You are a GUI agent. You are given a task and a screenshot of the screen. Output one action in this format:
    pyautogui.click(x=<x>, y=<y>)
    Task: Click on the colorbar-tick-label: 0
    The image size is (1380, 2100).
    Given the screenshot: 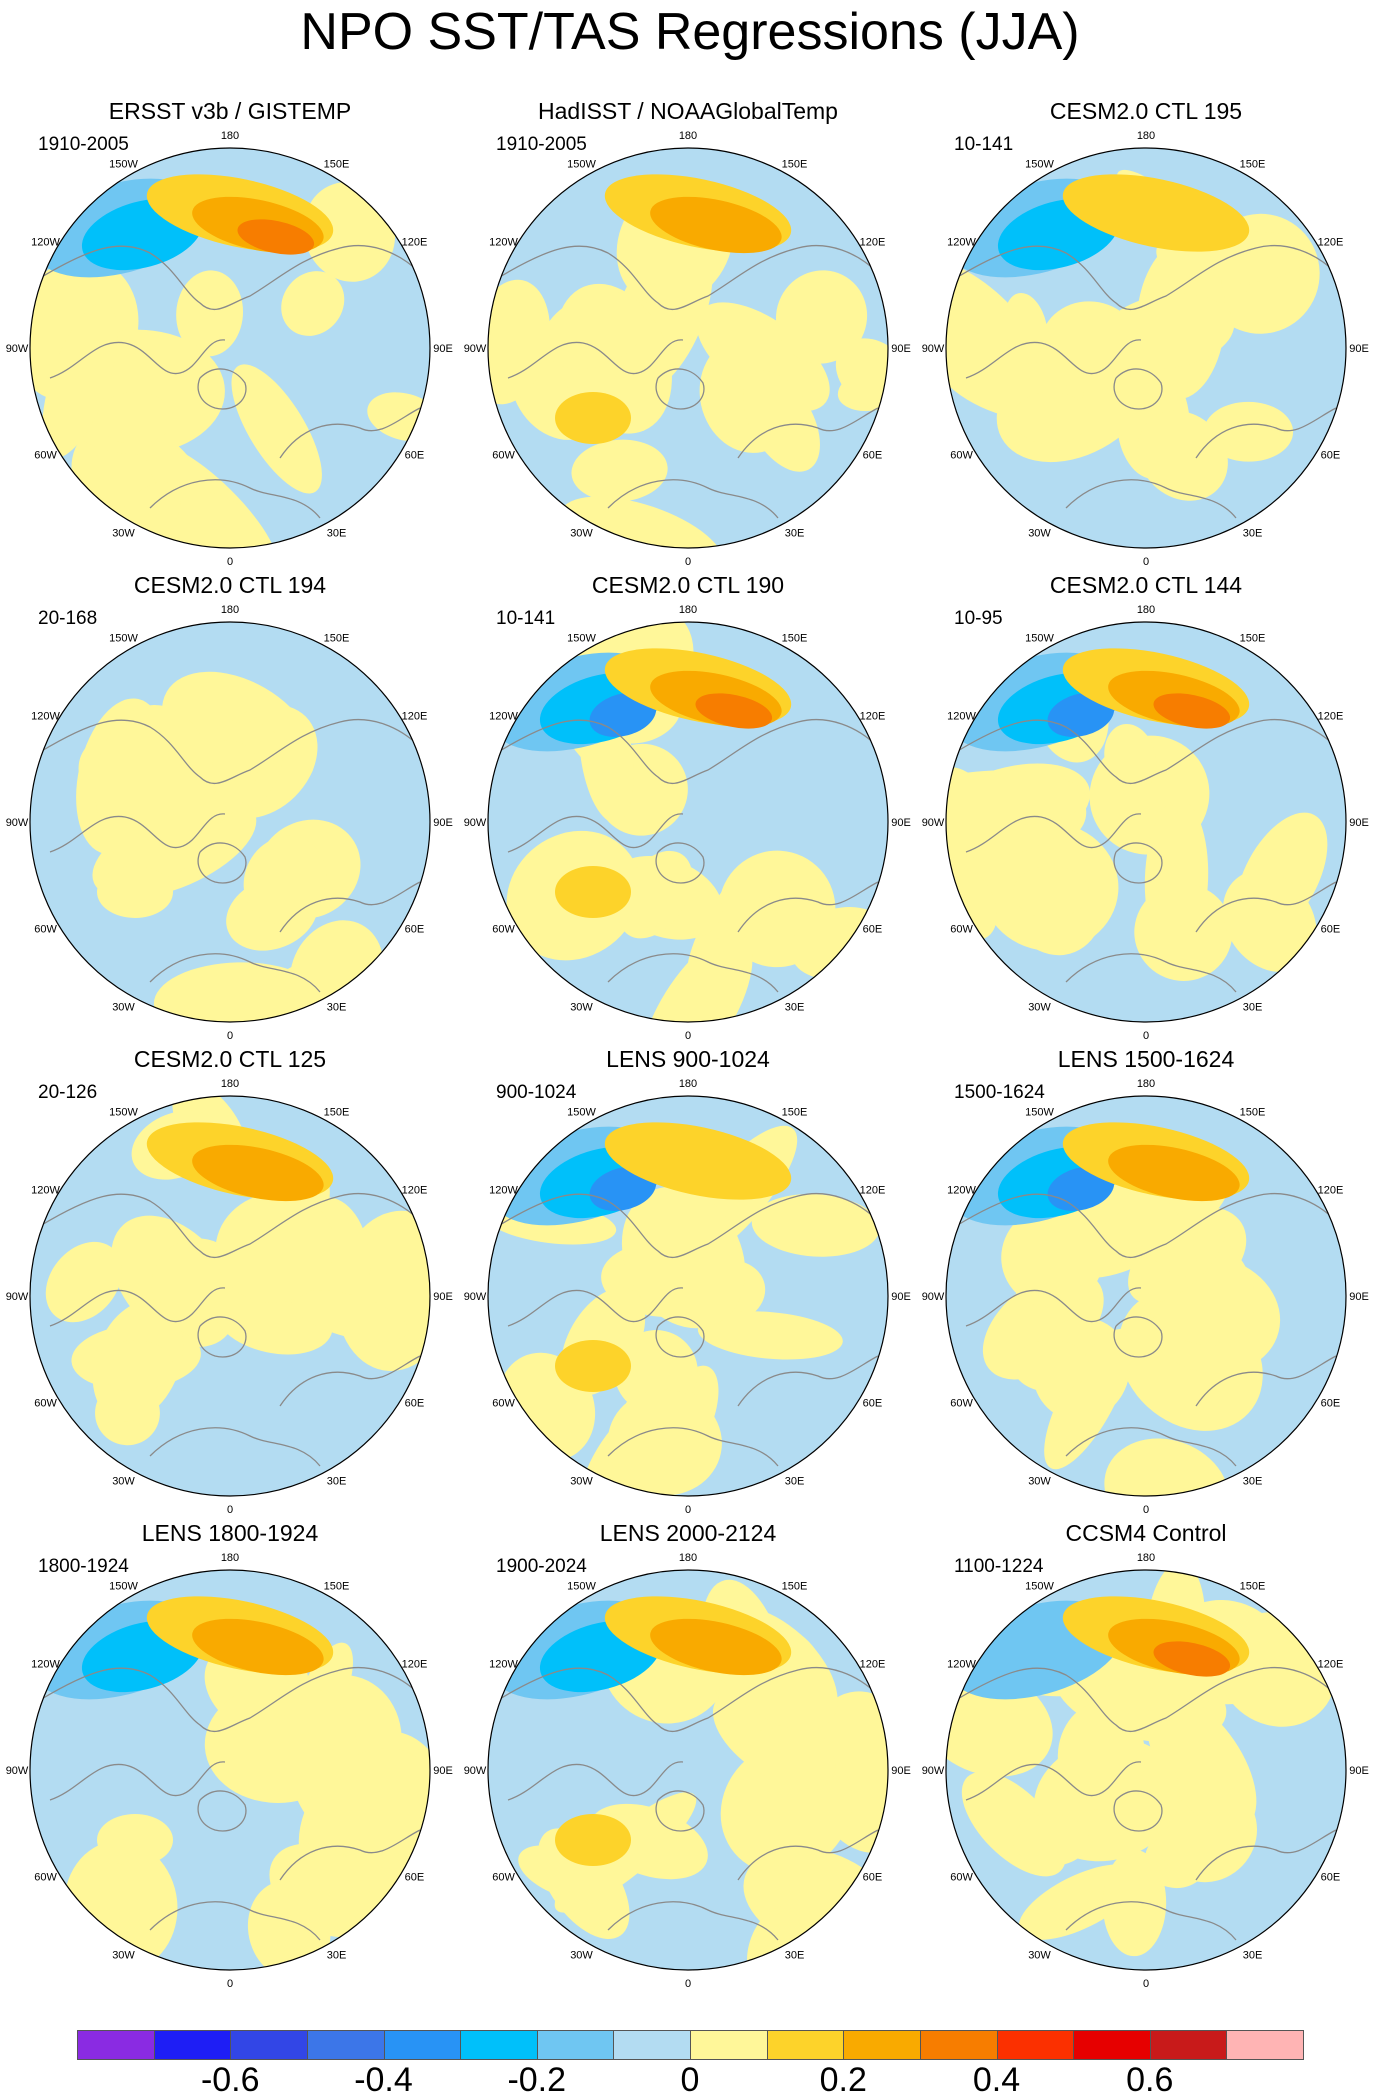 What is the action you would take?
    pyautogui.click(x=690, y=2080)
    